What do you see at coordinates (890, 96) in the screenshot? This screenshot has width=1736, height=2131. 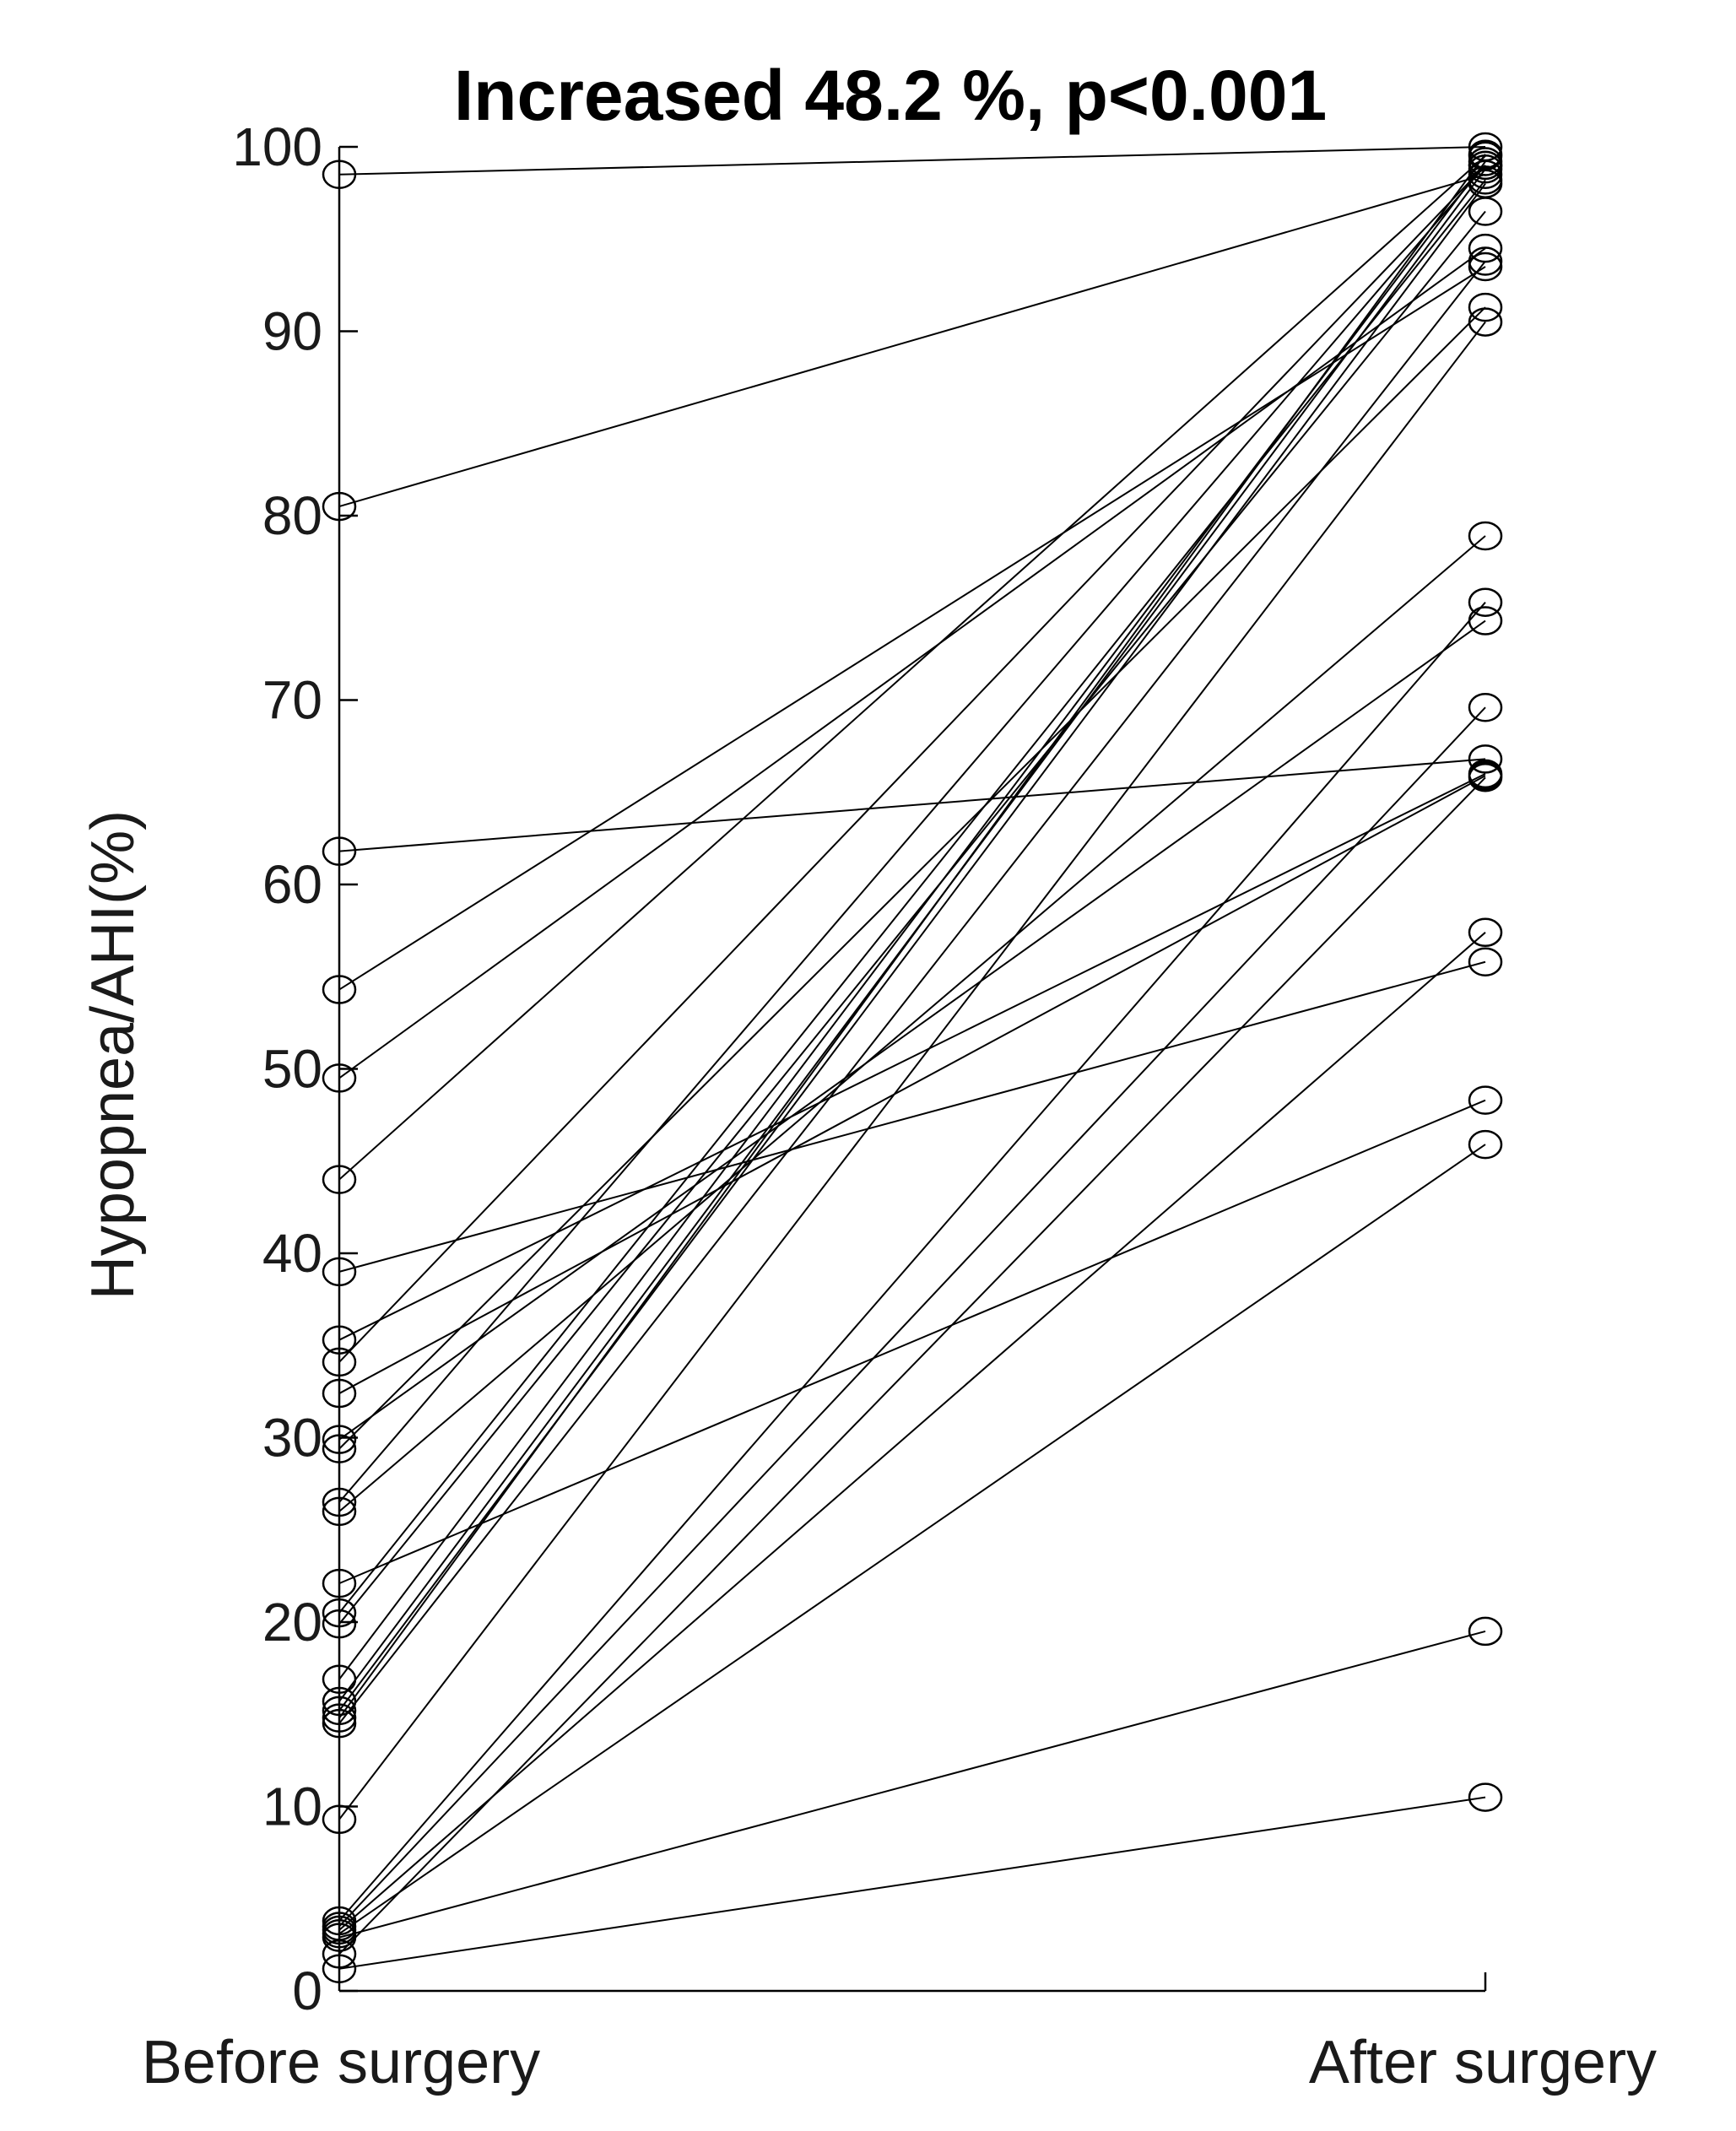 I see `chart-title: Increased 48.2 %, p<0.001` at bounding box center [890, 96].